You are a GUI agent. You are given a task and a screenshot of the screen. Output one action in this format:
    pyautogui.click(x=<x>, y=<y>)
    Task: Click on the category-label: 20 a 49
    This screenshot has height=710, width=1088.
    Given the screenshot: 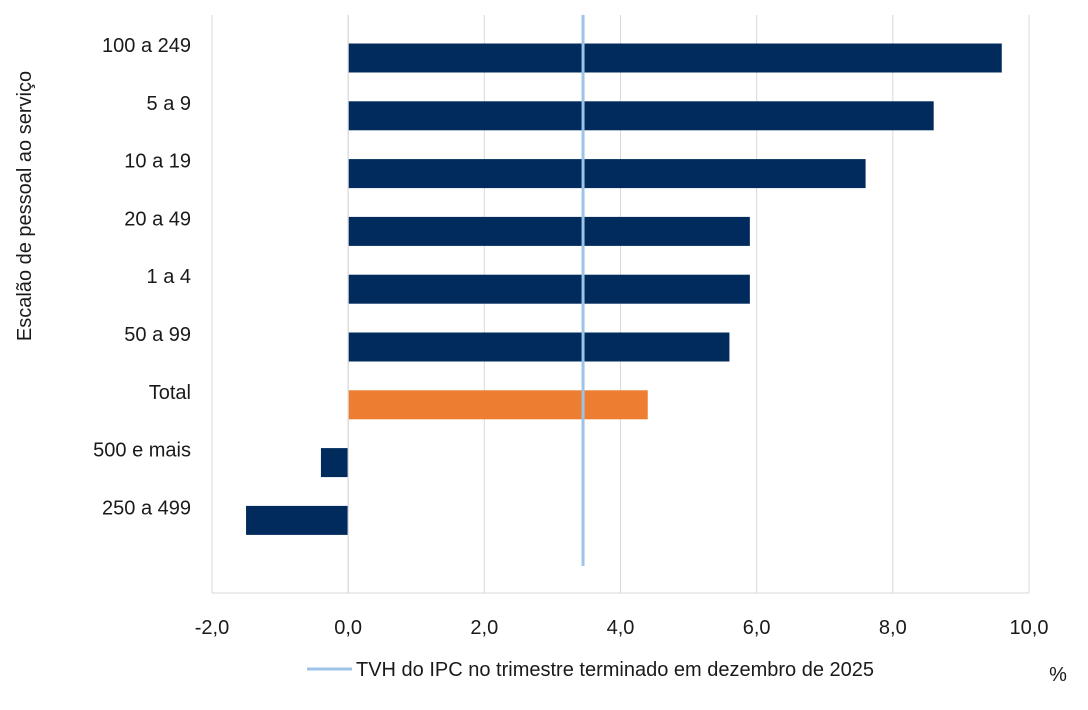 What is the action you would take?
    pyautogui.click(x=157, y=219)
    